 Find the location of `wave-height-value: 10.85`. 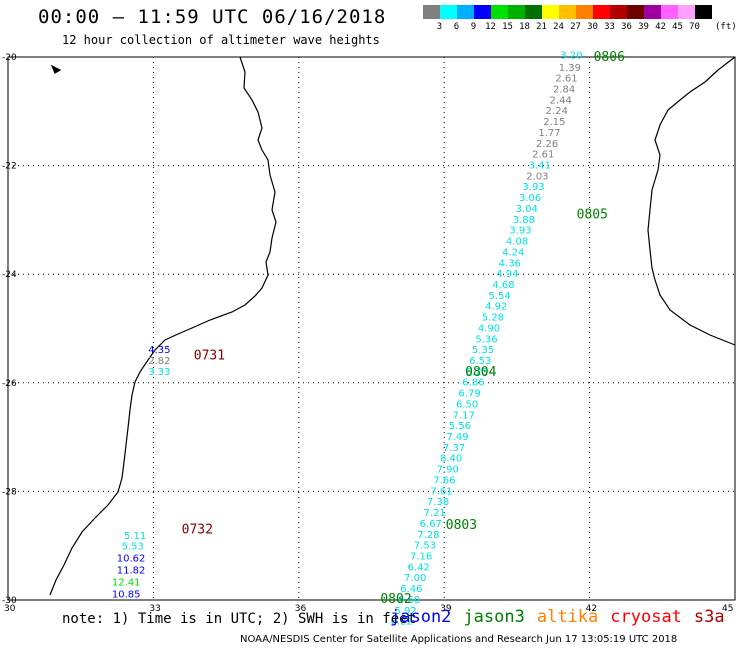

wave-height-value: 10.85 is located at coordinates (126, 594).